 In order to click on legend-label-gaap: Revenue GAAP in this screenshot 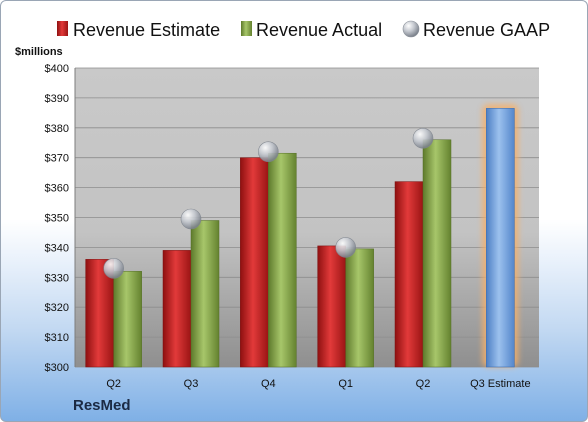, I will do `click(486, 30)`.